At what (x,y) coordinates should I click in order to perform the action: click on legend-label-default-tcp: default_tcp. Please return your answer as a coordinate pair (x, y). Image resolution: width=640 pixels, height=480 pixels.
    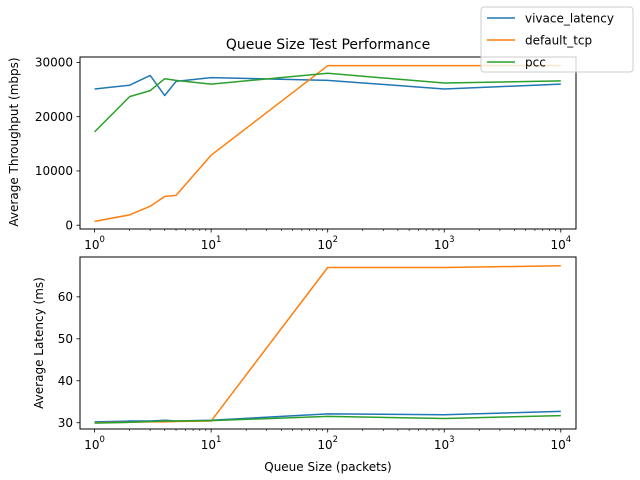
    Looking at the image, I should click on (558, 41).